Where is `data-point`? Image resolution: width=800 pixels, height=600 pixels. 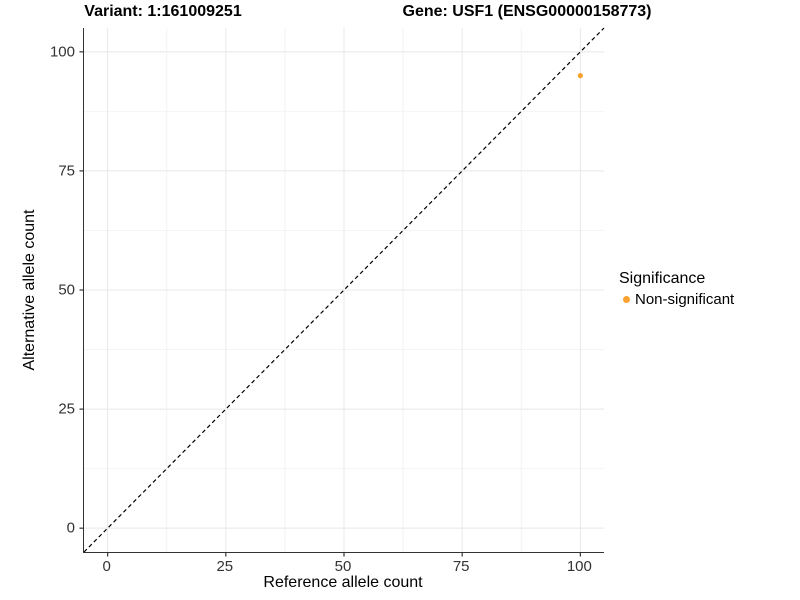
data-point is located at coordinates (580, 76).